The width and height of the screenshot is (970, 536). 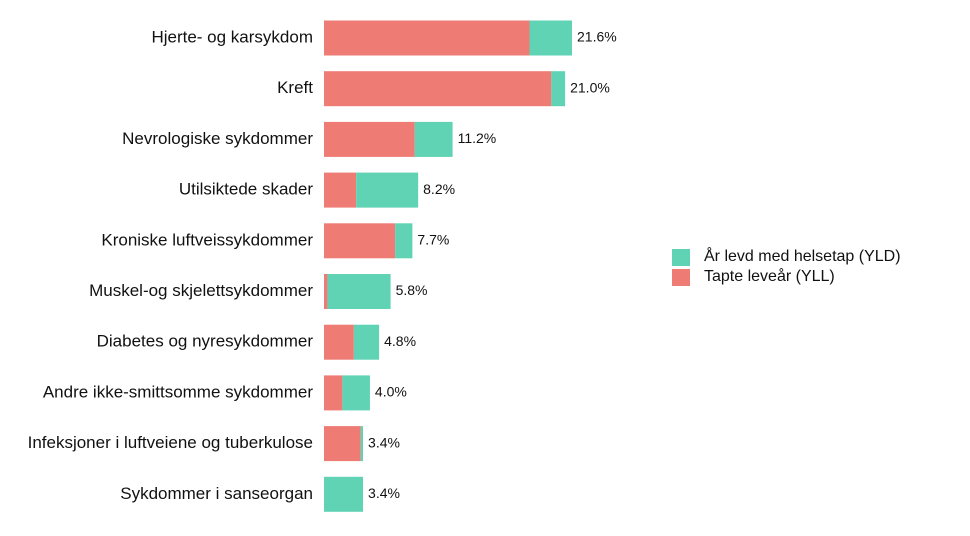 I want to click on category-label: Kreft, so click(x=295, y=87).